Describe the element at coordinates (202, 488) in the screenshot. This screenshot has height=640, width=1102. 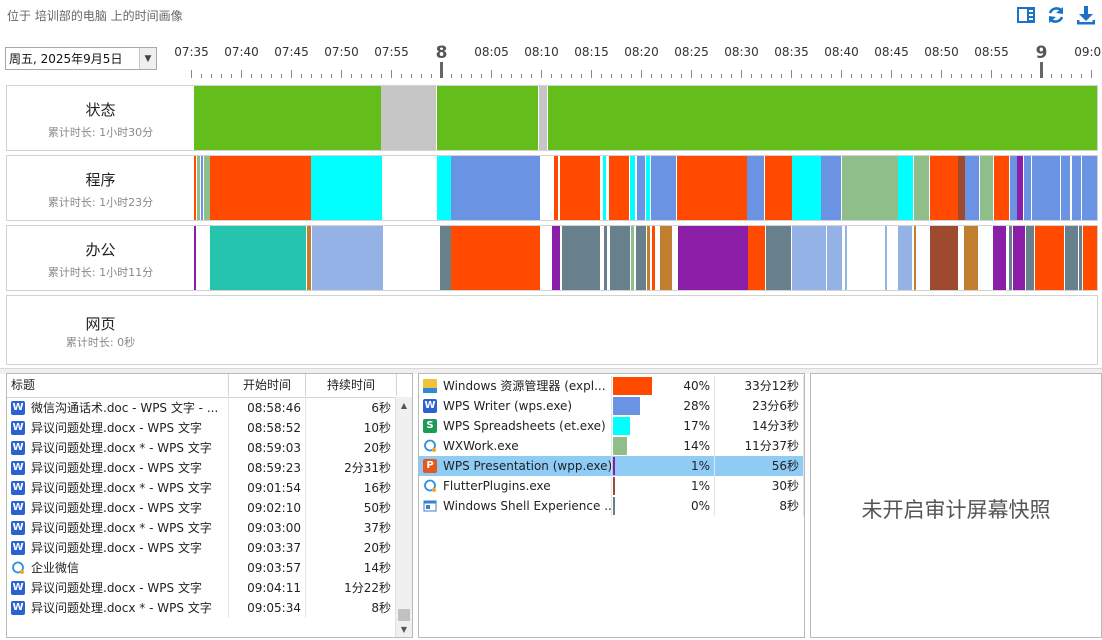
I see `table-row: W 异议问题处理.docx * - WPS 文字 09:01:54 16秒` at that location.